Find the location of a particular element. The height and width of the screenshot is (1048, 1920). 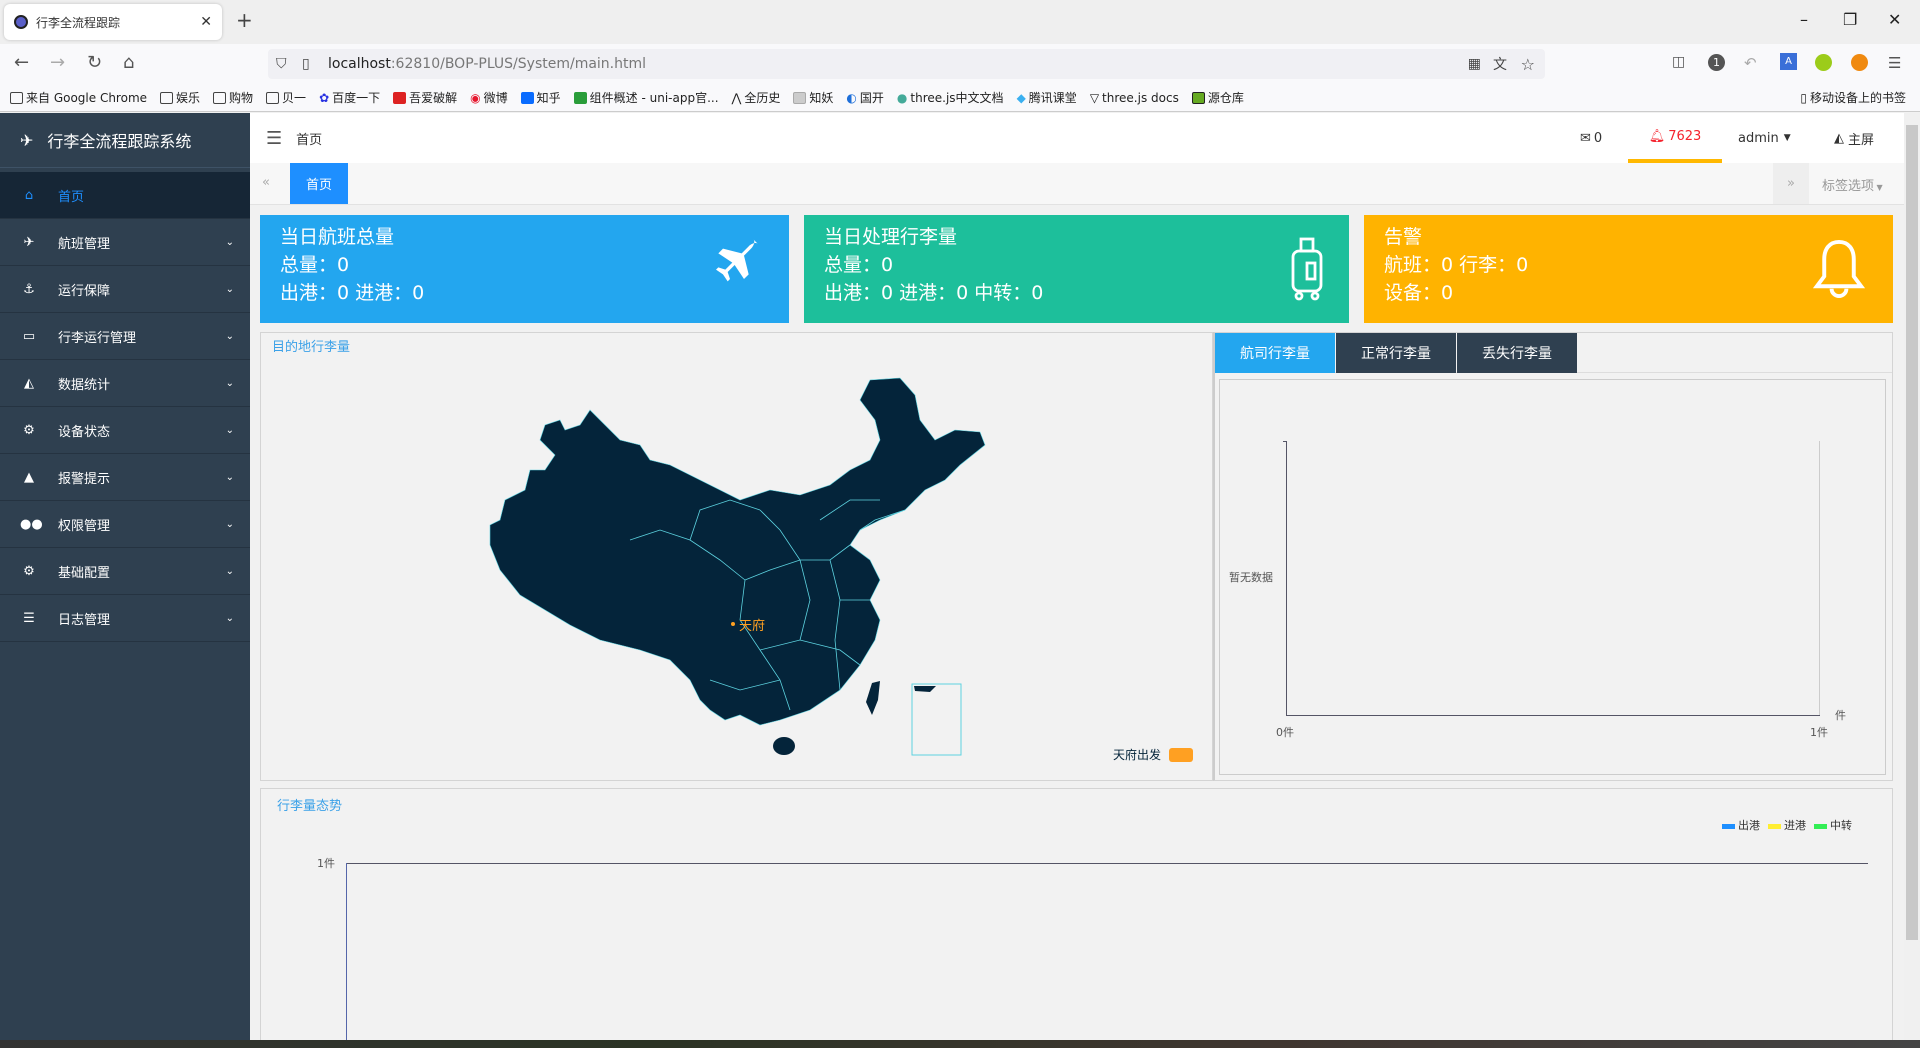

back-button: ← is located at coordinates (22, 62).